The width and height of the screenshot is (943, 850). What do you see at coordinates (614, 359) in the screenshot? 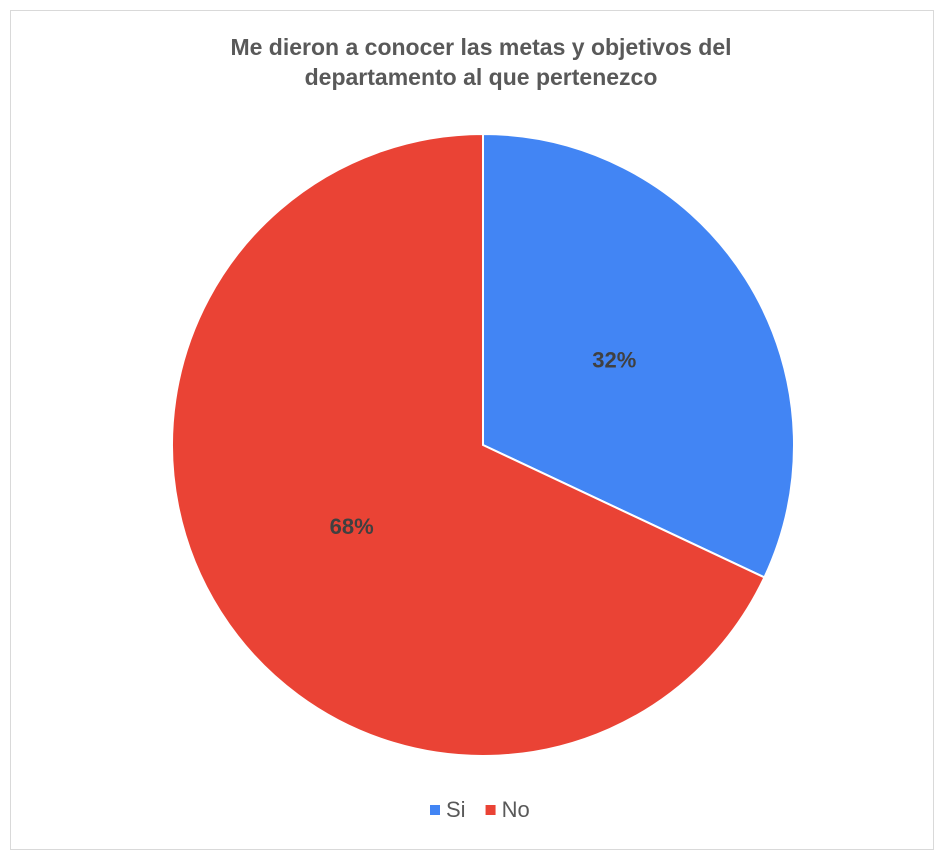
I see `data-label: 32%` at bounding box center [614, 359].